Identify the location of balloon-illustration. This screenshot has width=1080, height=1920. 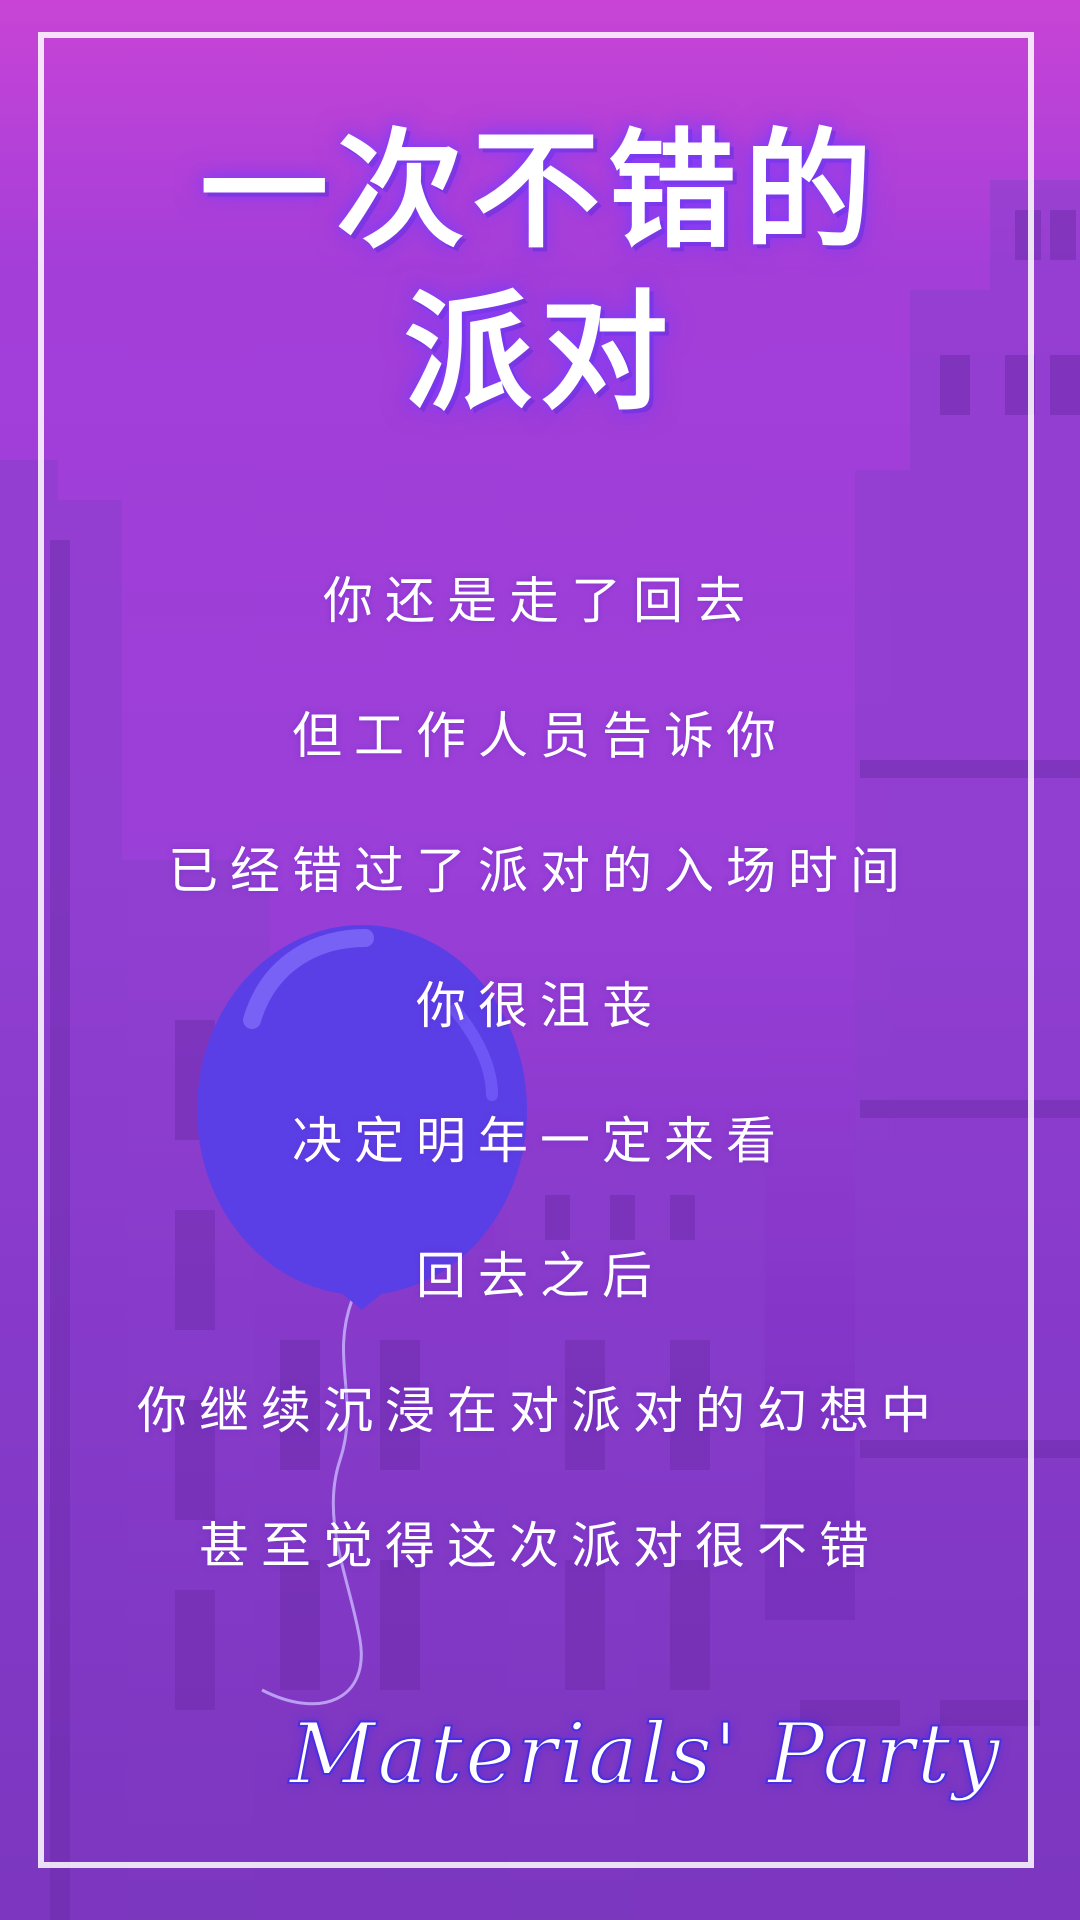
(362, 1315).